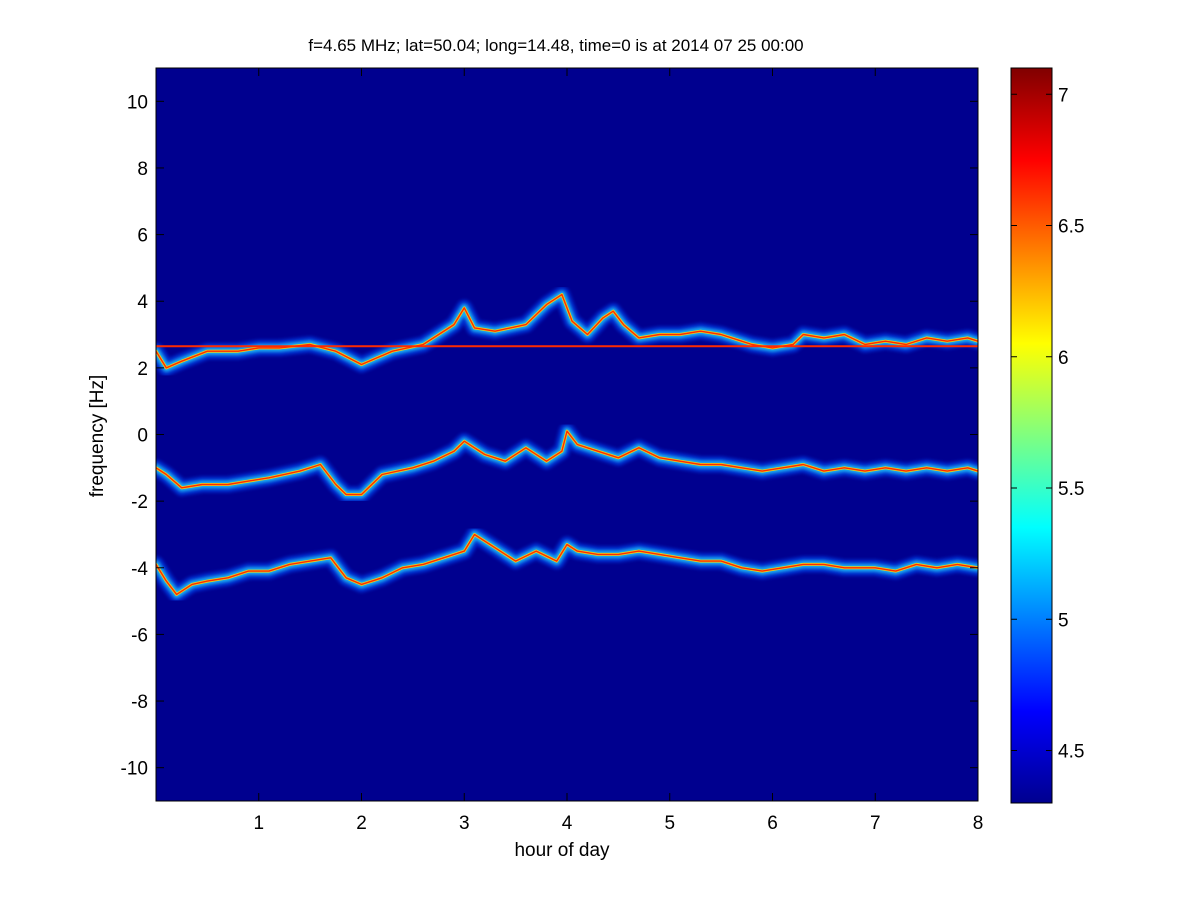  Describe the element at coordinates (142, 302) in the screenshot. I see `y-tick-label: 4` at that location.